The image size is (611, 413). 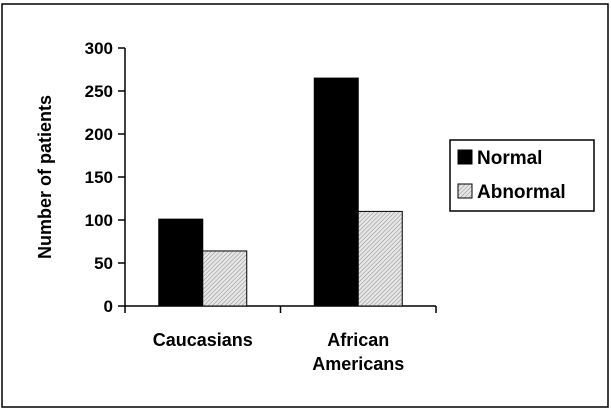 What do you see at coordinates (99, 220) in the screenshot?
I see `y-tick-label: 100` at bounding box center [99, 220].